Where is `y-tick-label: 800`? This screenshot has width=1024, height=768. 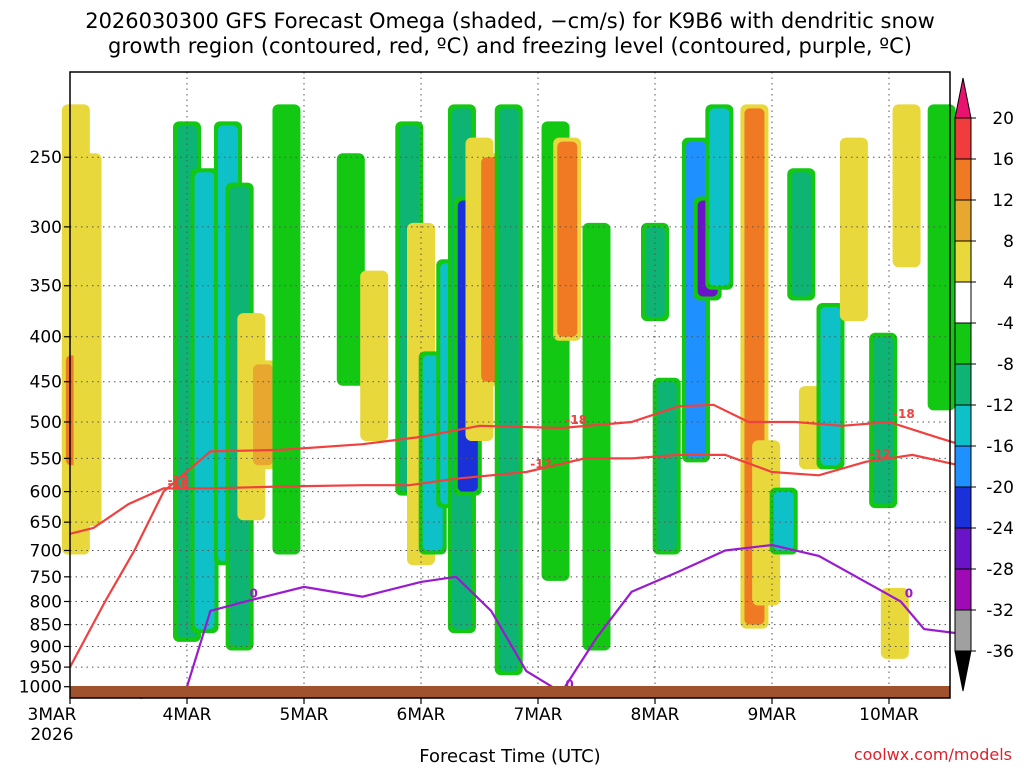 y-tick-label: 800 is located at coordinates (46, 602).